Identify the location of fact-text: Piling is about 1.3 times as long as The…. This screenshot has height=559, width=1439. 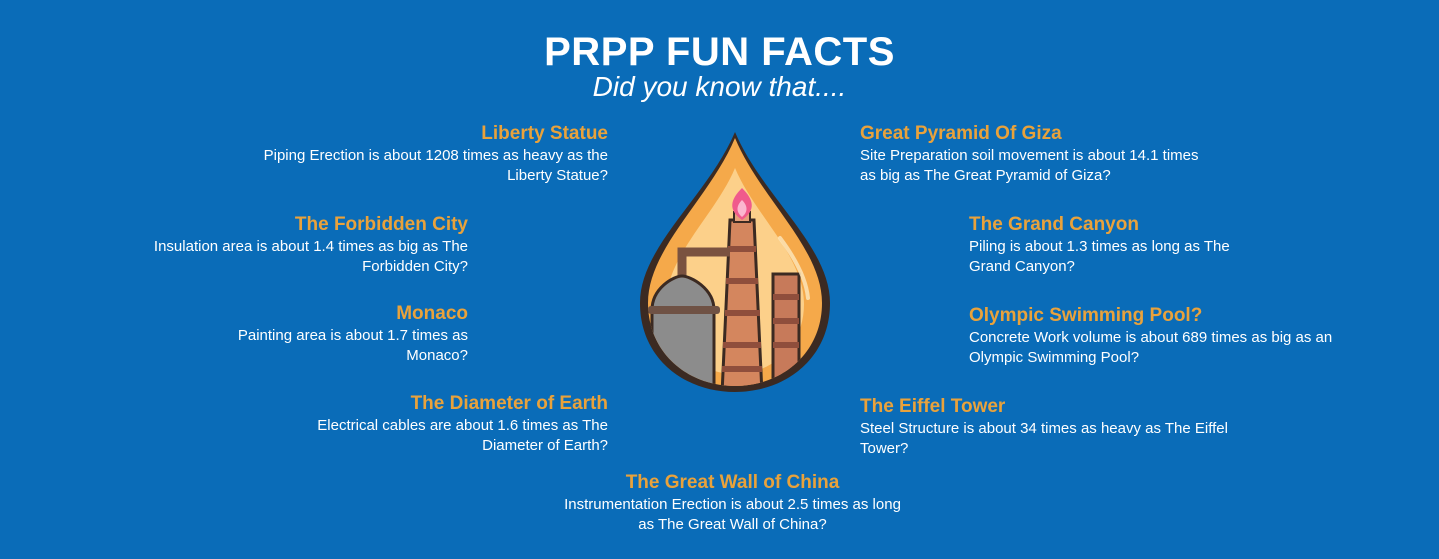
(1099, 256).